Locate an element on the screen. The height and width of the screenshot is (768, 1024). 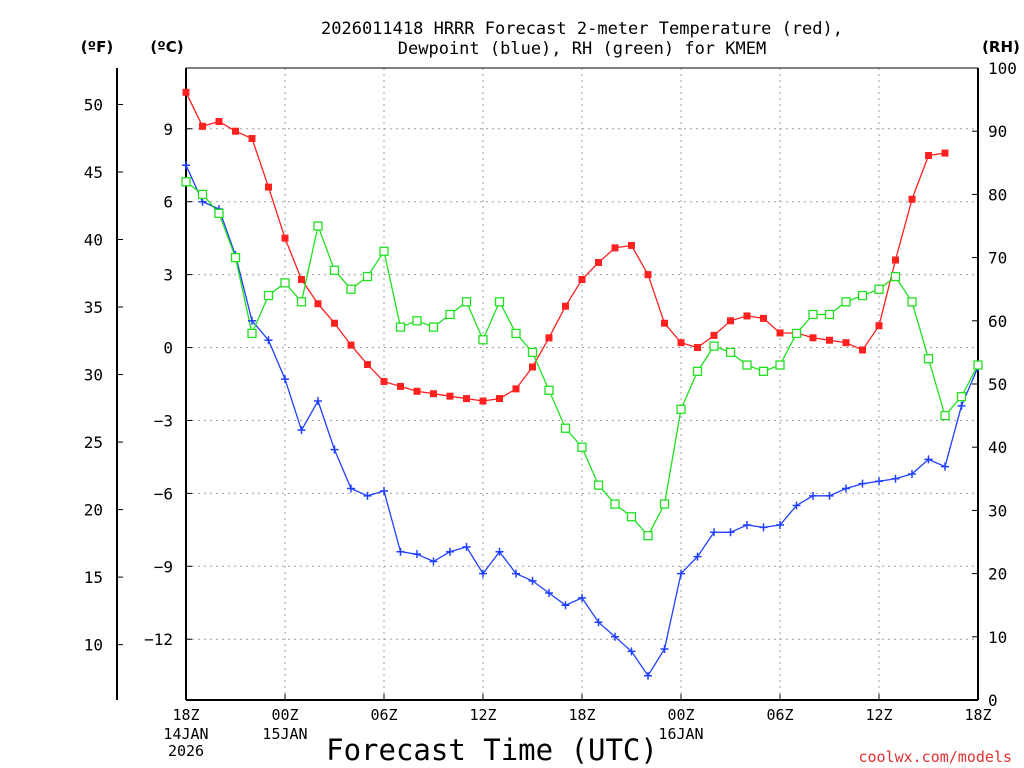
fahrenheit-tick-label: 50 is located at coordinates (93, 104).